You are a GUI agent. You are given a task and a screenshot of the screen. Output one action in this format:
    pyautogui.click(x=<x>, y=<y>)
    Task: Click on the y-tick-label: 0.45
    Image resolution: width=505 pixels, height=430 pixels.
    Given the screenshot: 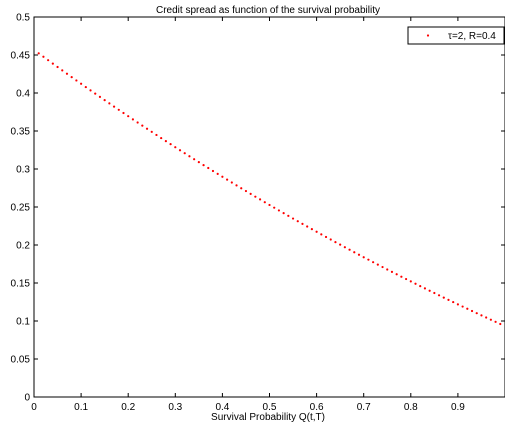 What is the action you would take?
    pyautogui.click(x=21, y=56)
    